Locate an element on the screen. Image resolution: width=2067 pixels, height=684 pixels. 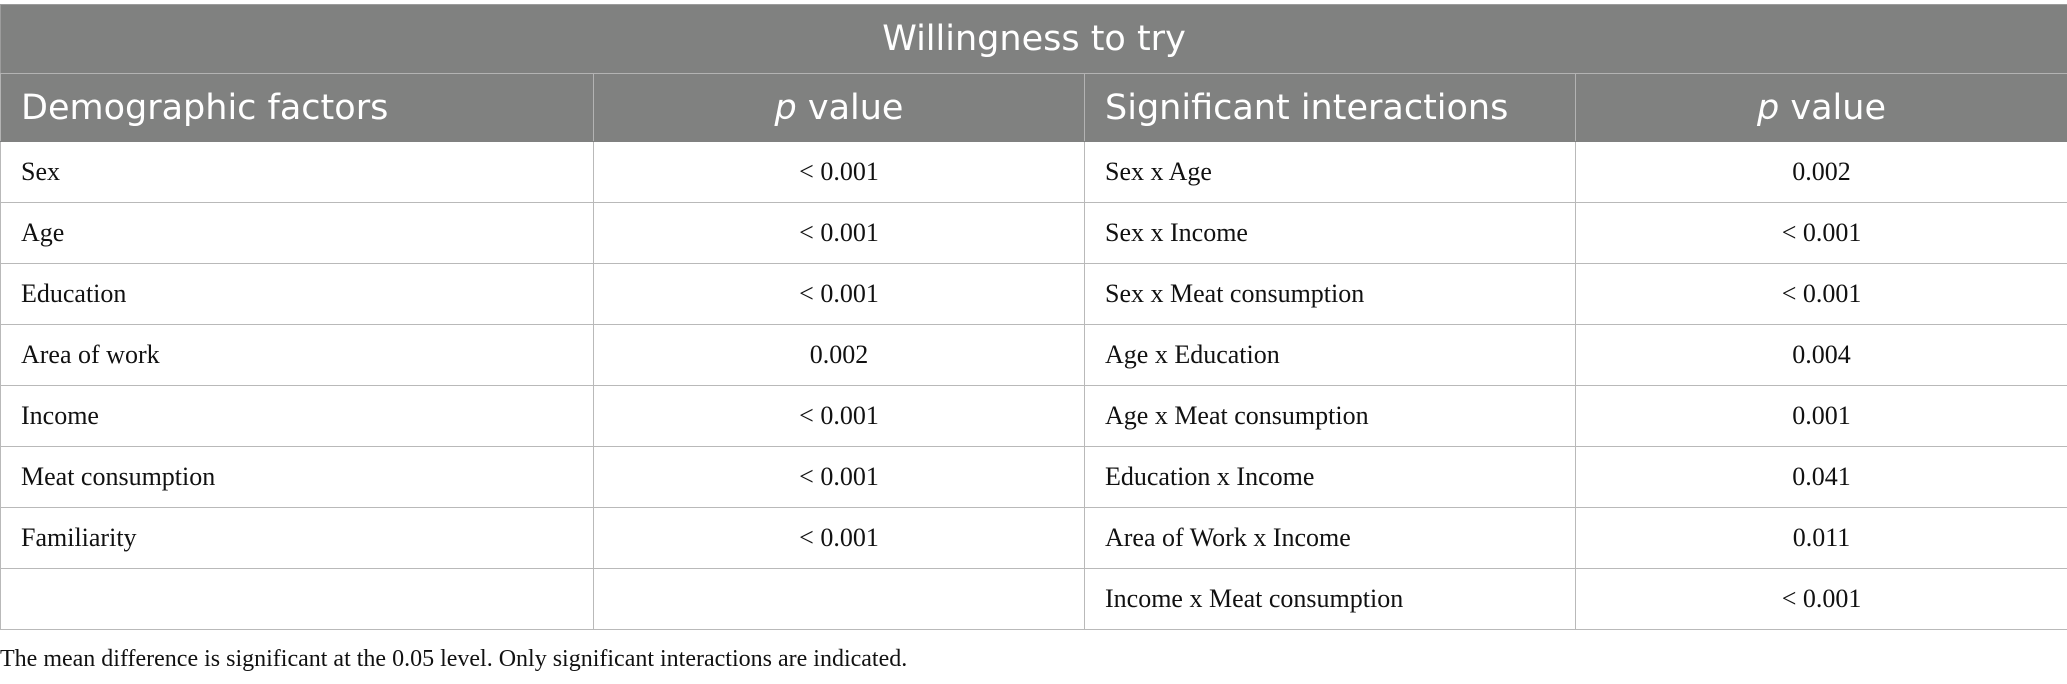
interaction-cell: Area of Work x Income is located at coordinates (1330, 538).